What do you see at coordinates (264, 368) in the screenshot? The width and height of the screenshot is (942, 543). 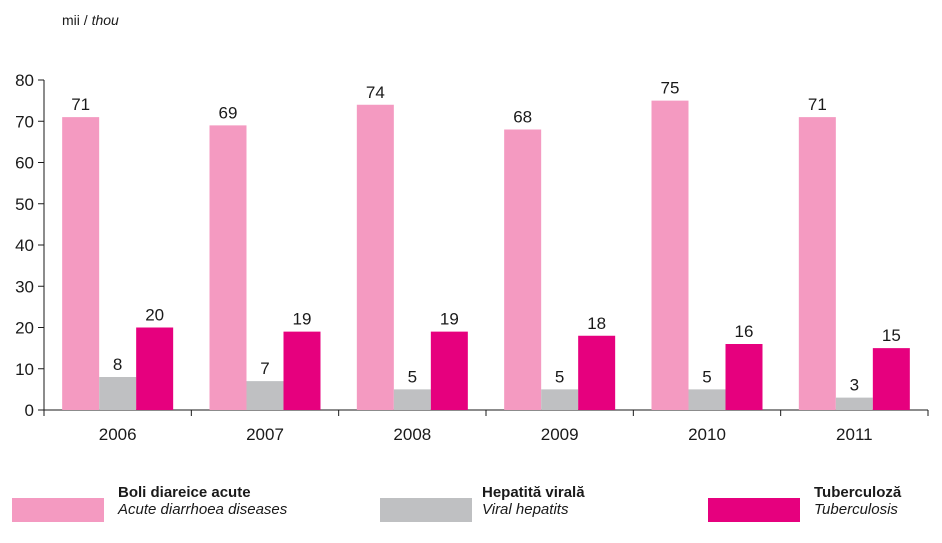 I see `data-label: 7` at bounding box center [264, 368].